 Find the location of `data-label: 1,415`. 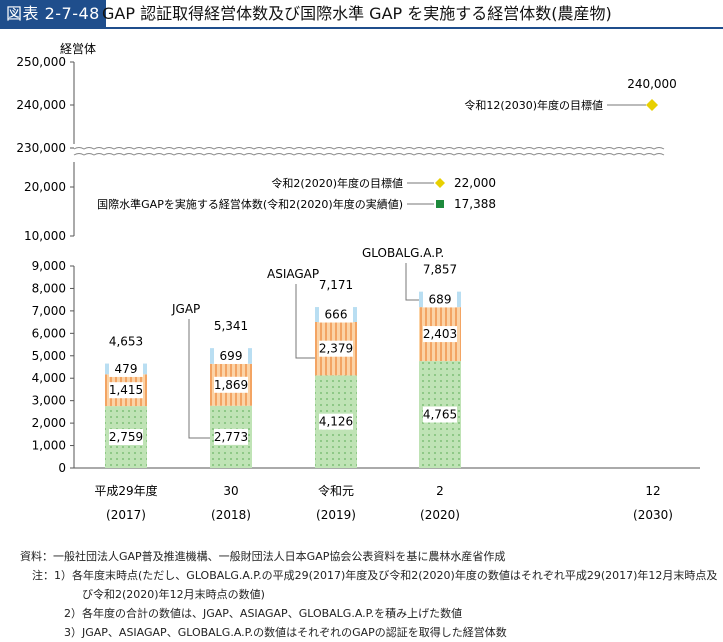

data-label: 1,415 is located at coordinates (126, 390).